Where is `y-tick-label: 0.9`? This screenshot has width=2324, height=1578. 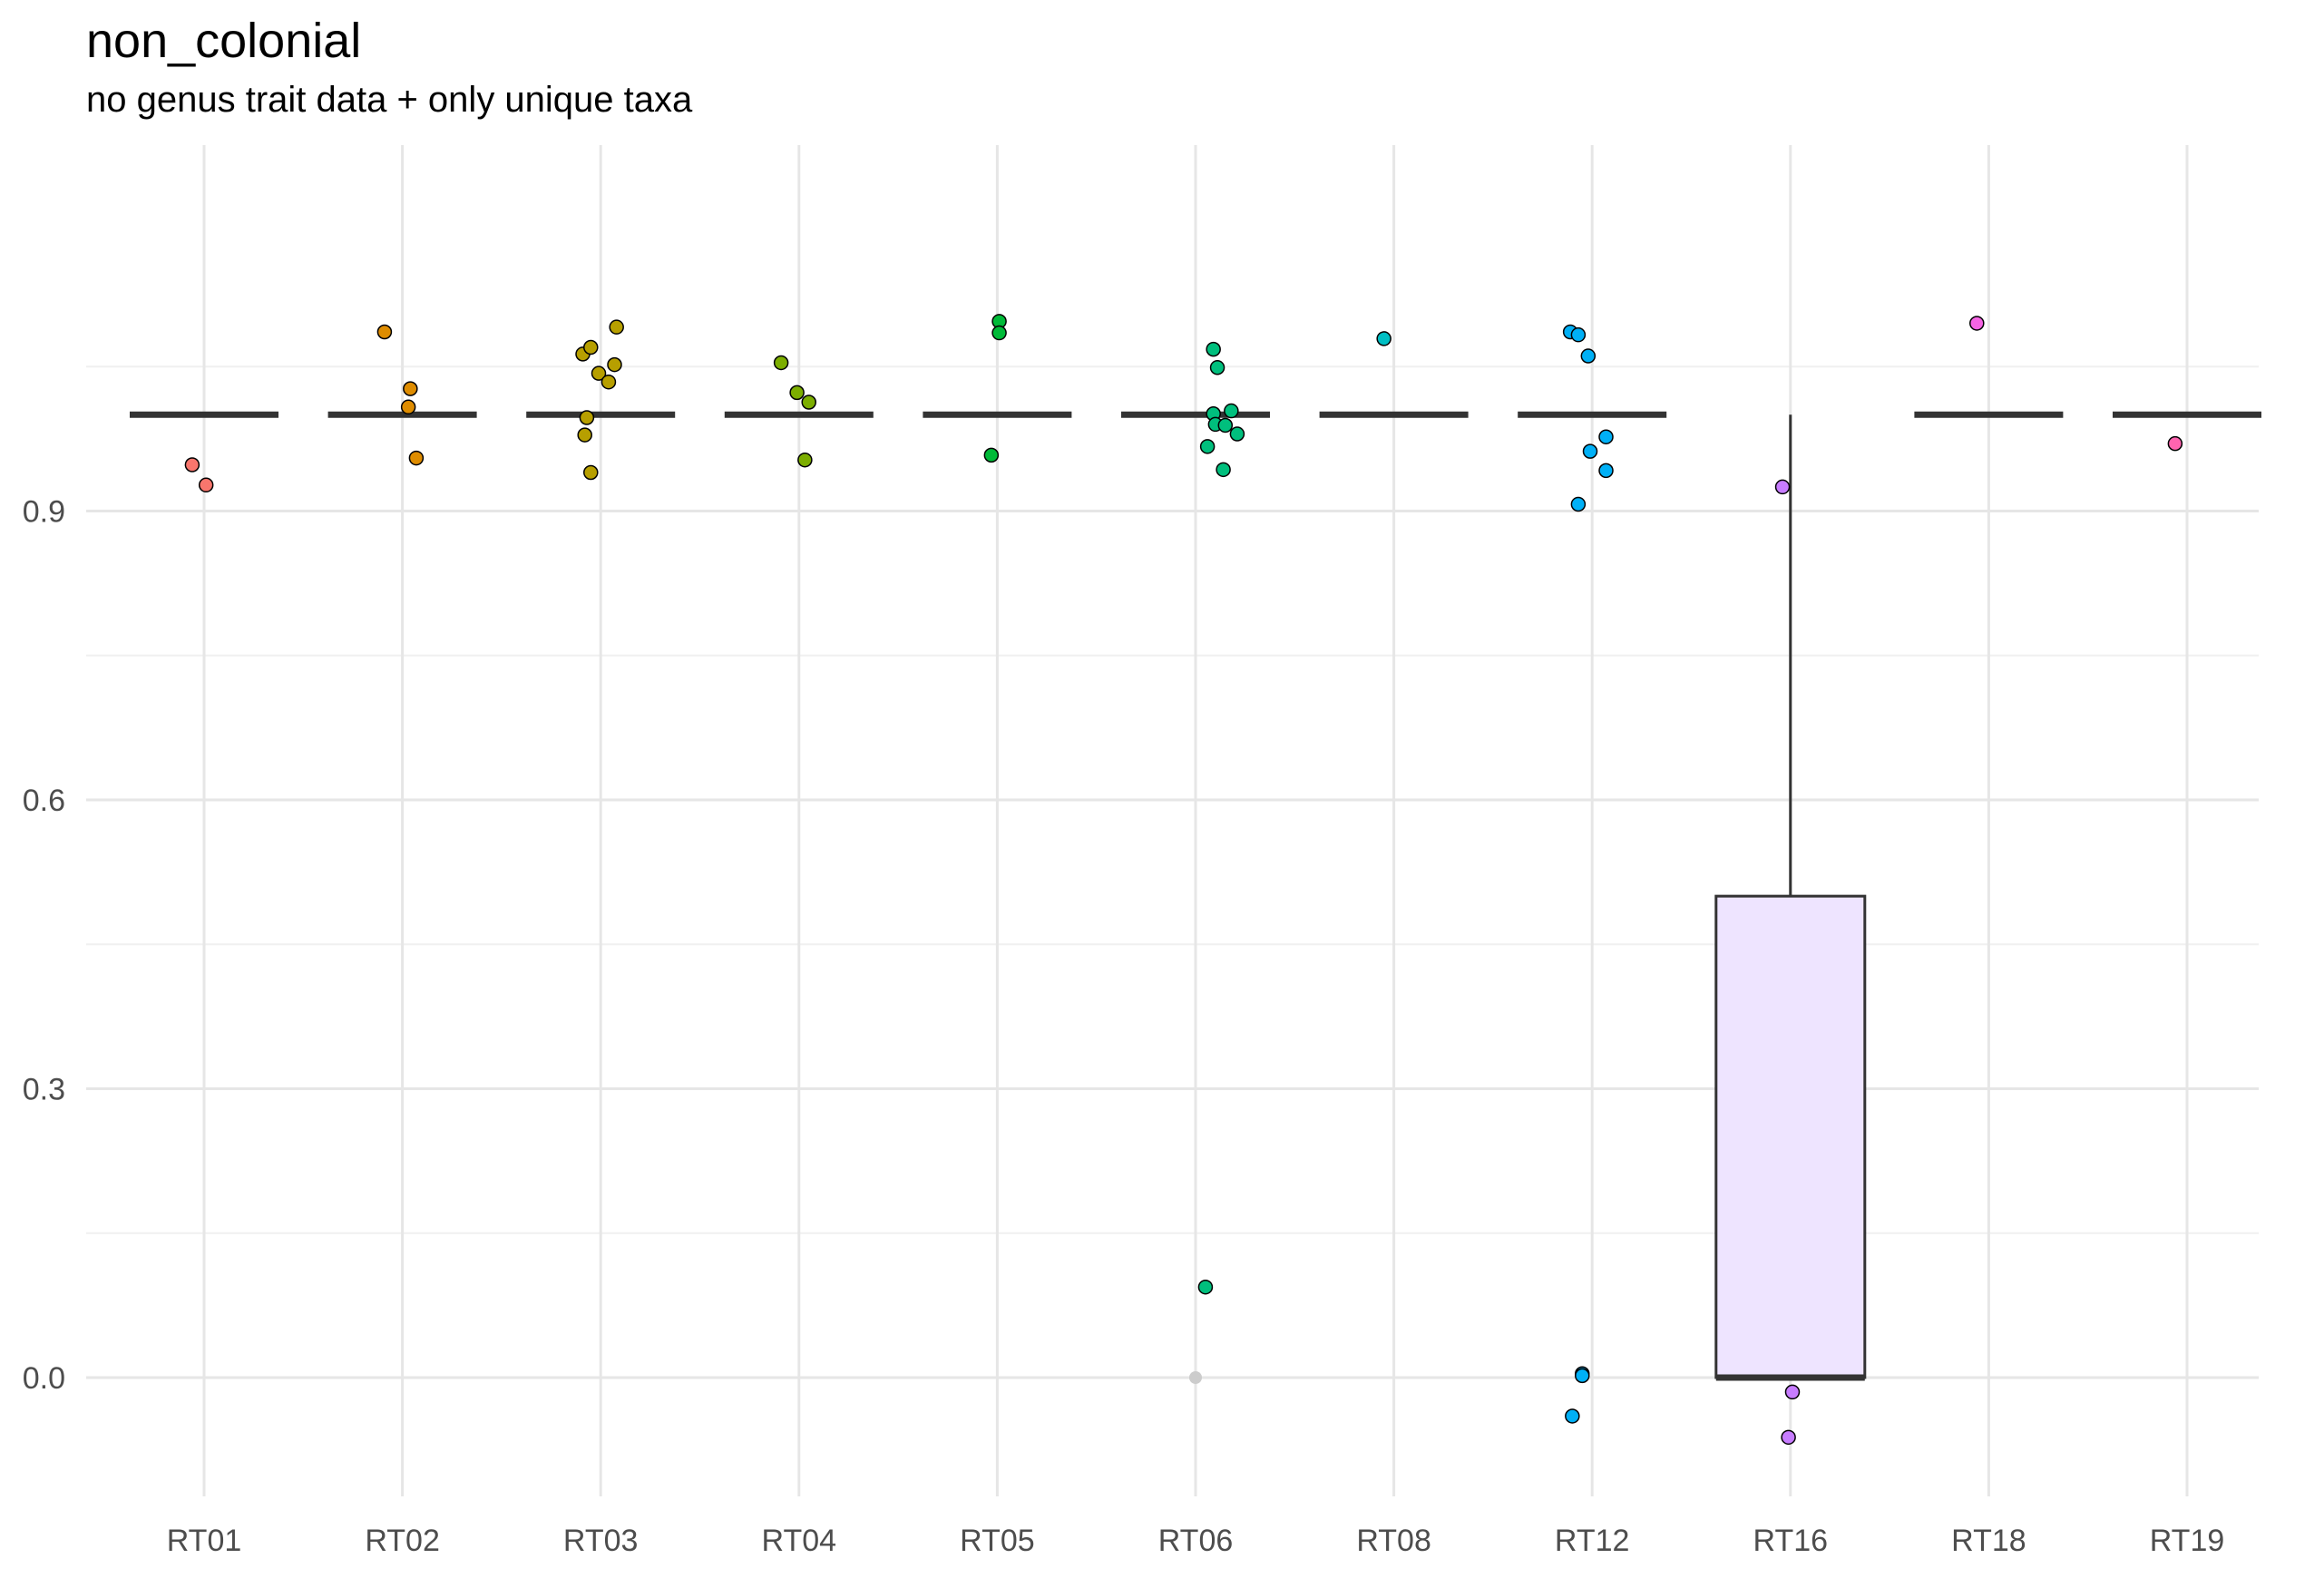
y-tick-label: 0.9 is located at coordinates (44, 512).